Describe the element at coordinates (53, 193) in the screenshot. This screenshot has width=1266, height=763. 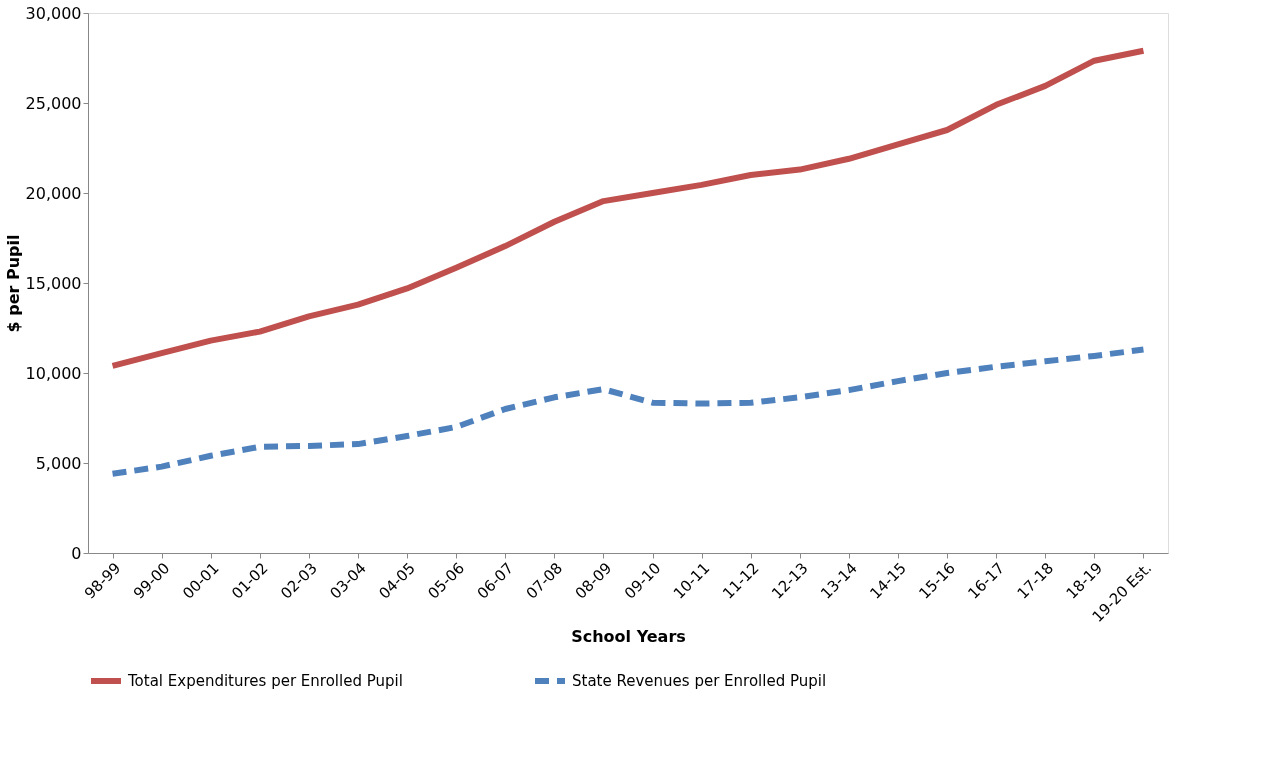
I see `y-tick-label: 20,000` at that location.